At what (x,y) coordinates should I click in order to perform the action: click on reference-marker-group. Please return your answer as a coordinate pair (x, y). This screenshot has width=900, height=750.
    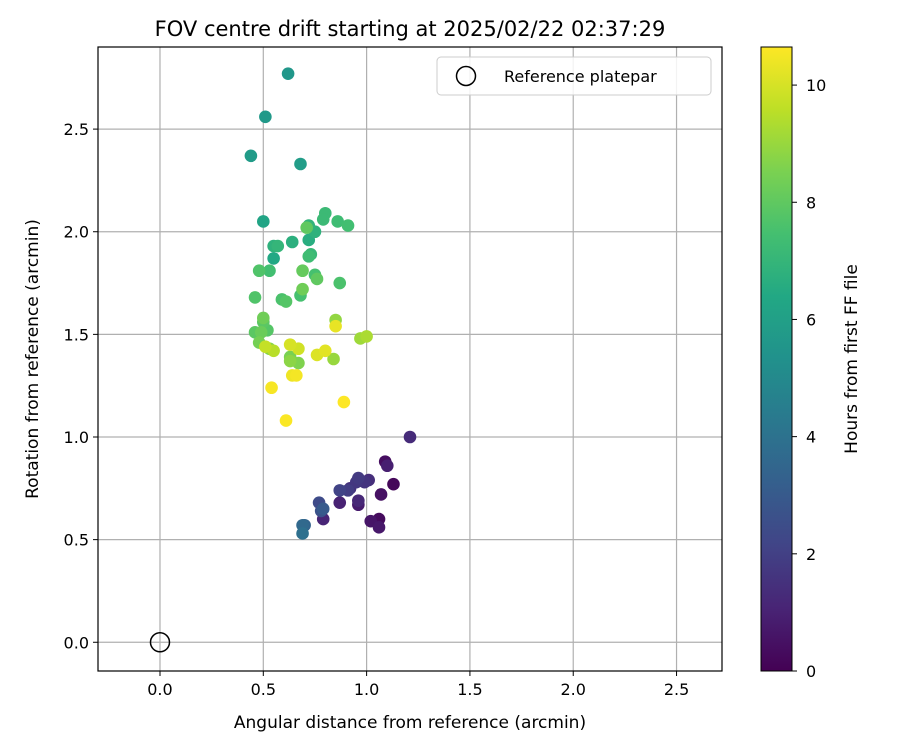
    Looking at the image, I should click on (160, 642).